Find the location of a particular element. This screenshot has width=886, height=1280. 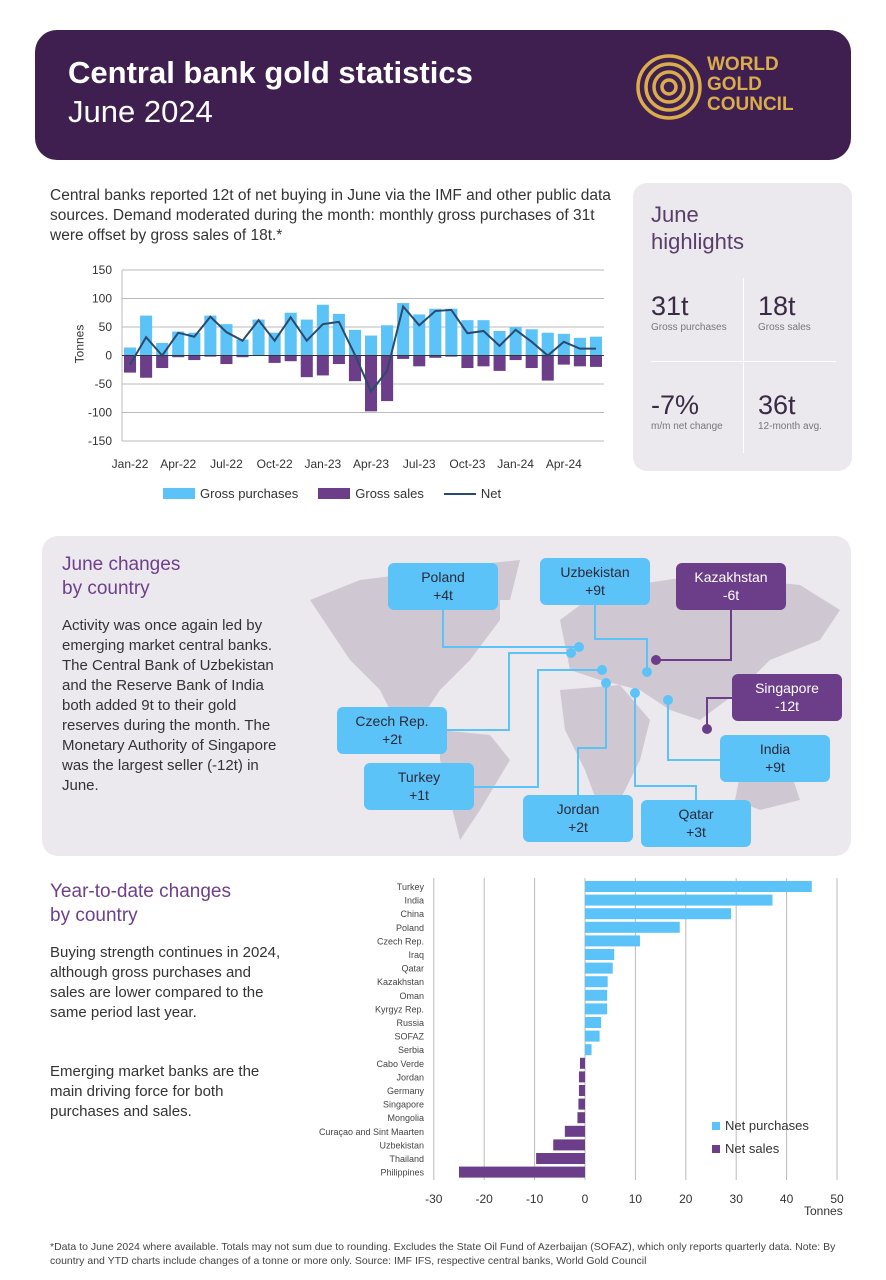

category-label: China is located at coordinates (412, 914).